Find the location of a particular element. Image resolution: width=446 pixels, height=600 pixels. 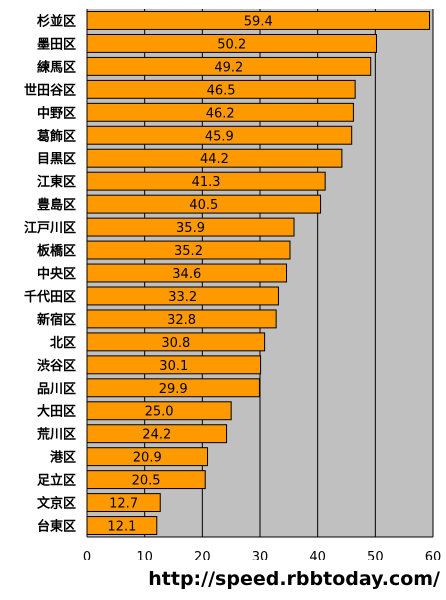

category-label: 墨田区 is located at coordinates (56, 44).